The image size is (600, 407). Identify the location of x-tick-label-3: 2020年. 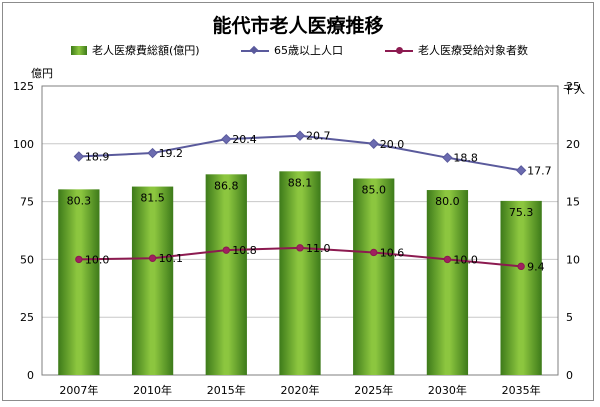
(300, 390).